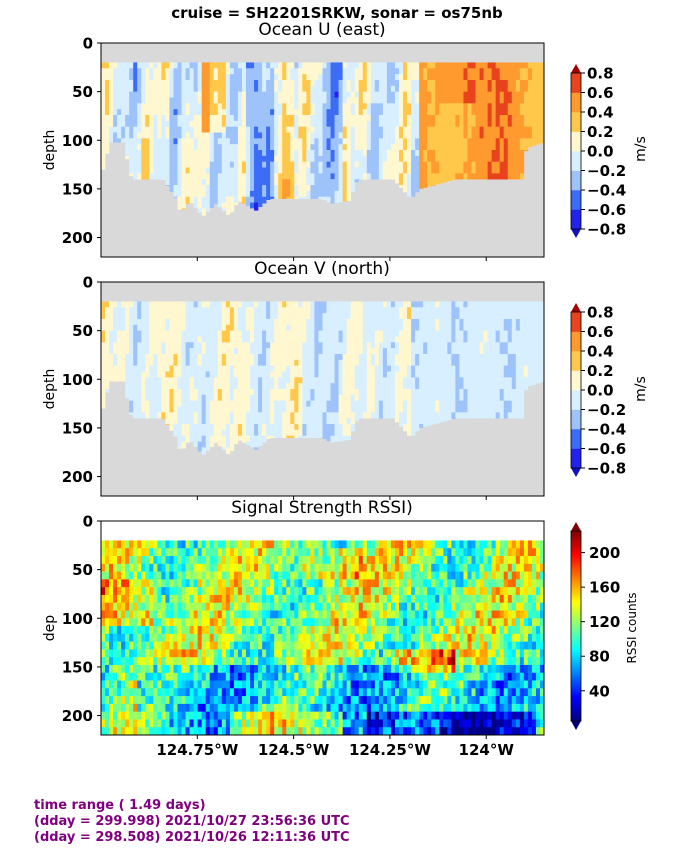  What do you see at coordinates (598, 151) in the screenshot?
I see `colorbar-u: 0.80.60.40.20.0−0.2−0.4−0.6−0.8` at bounding box center [598, 151].